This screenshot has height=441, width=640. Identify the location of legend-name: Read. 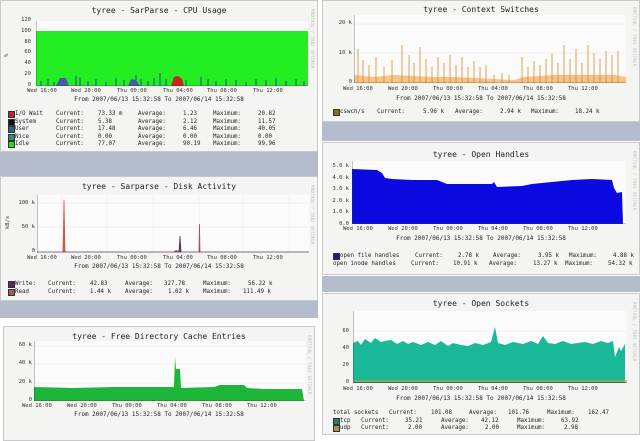
(22, 291).